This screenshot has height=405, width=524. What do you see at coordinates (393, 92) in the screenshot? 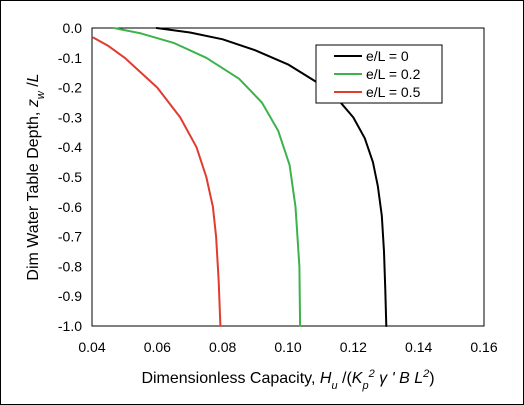
I see `legend-label-2: e/L = 0.5` at bounding box center [393, 92].